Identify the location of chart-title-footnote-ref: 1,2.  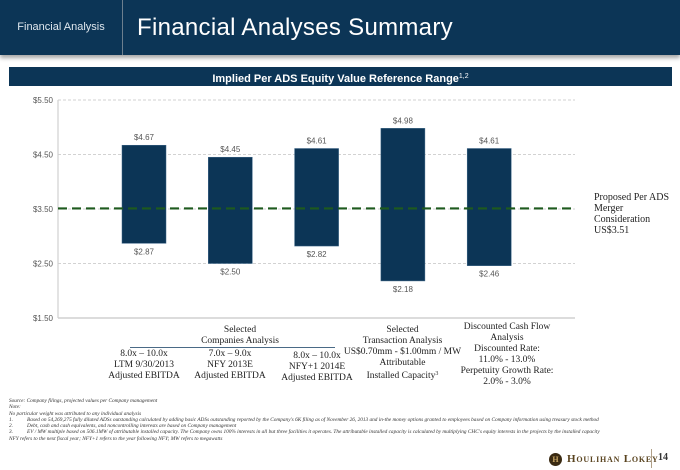
(463, 76).